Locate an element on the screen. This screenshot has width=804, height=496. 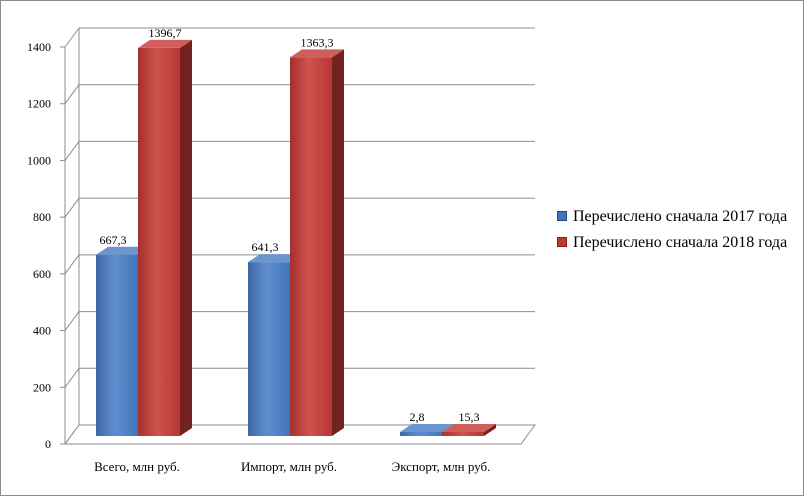
legend-item-2017: Перечислено сначала 2017 года is located at coordinates (677, 217).